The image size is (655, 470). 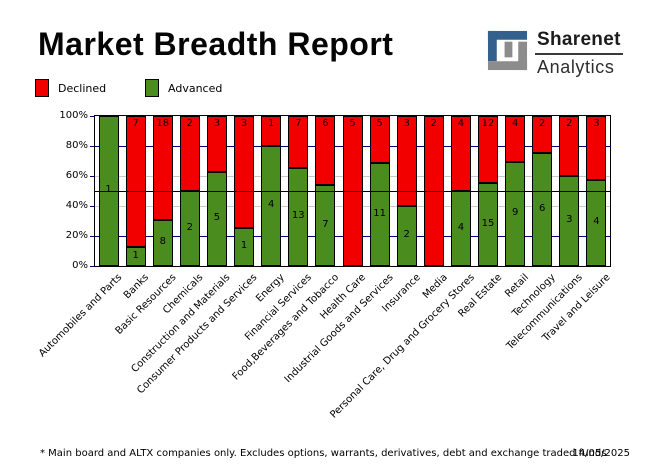 I want to click on advanced-value-label: 15, so click(x=488, y=223).